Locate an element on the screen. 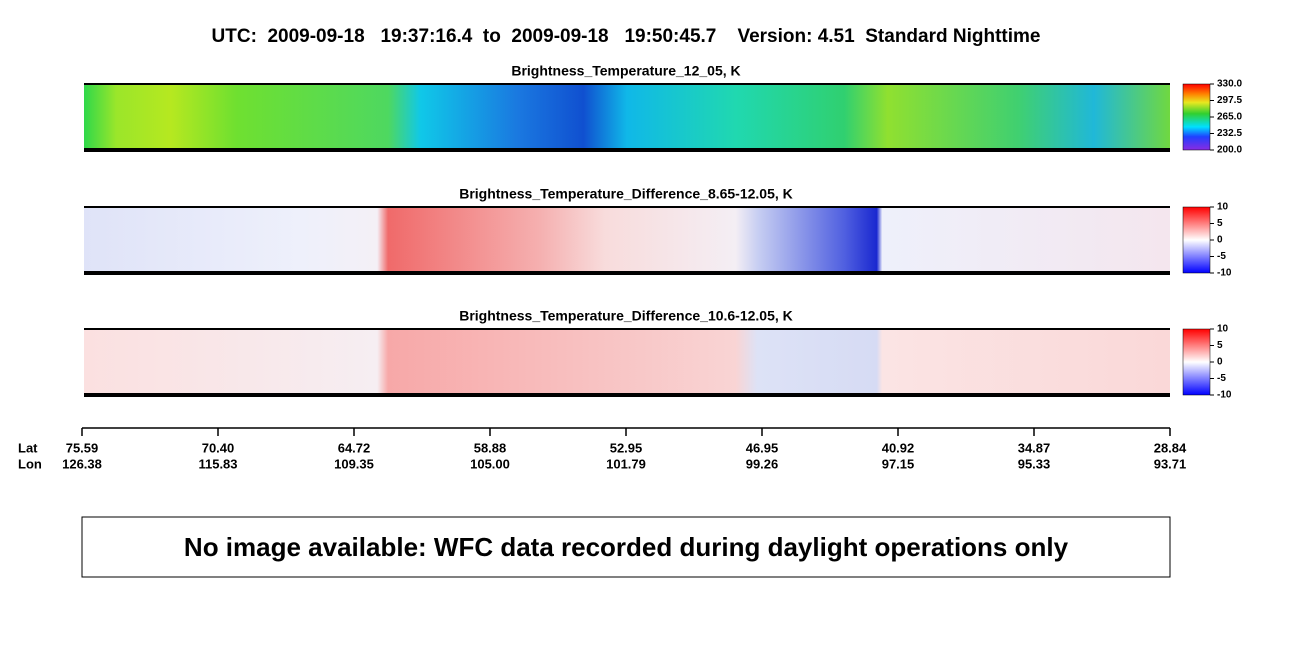  lon-tick: 105.00 is located at coordinates (490, 463).